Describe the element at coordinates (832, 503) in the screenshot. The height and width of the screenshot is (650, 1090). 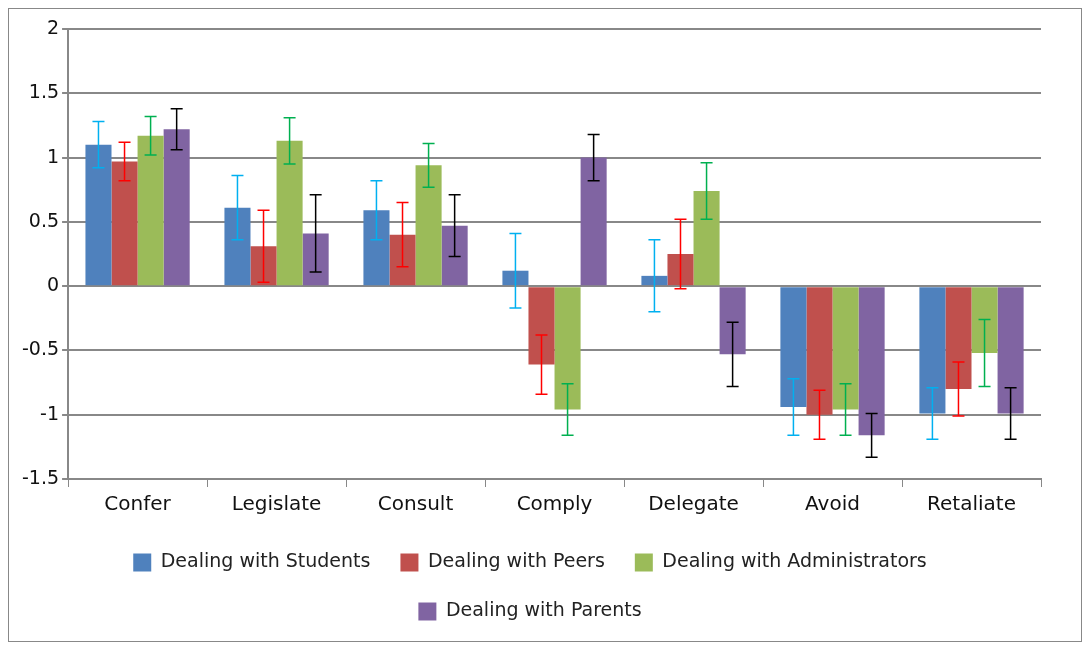
I see `x-tick-label: Avoid` at that location.